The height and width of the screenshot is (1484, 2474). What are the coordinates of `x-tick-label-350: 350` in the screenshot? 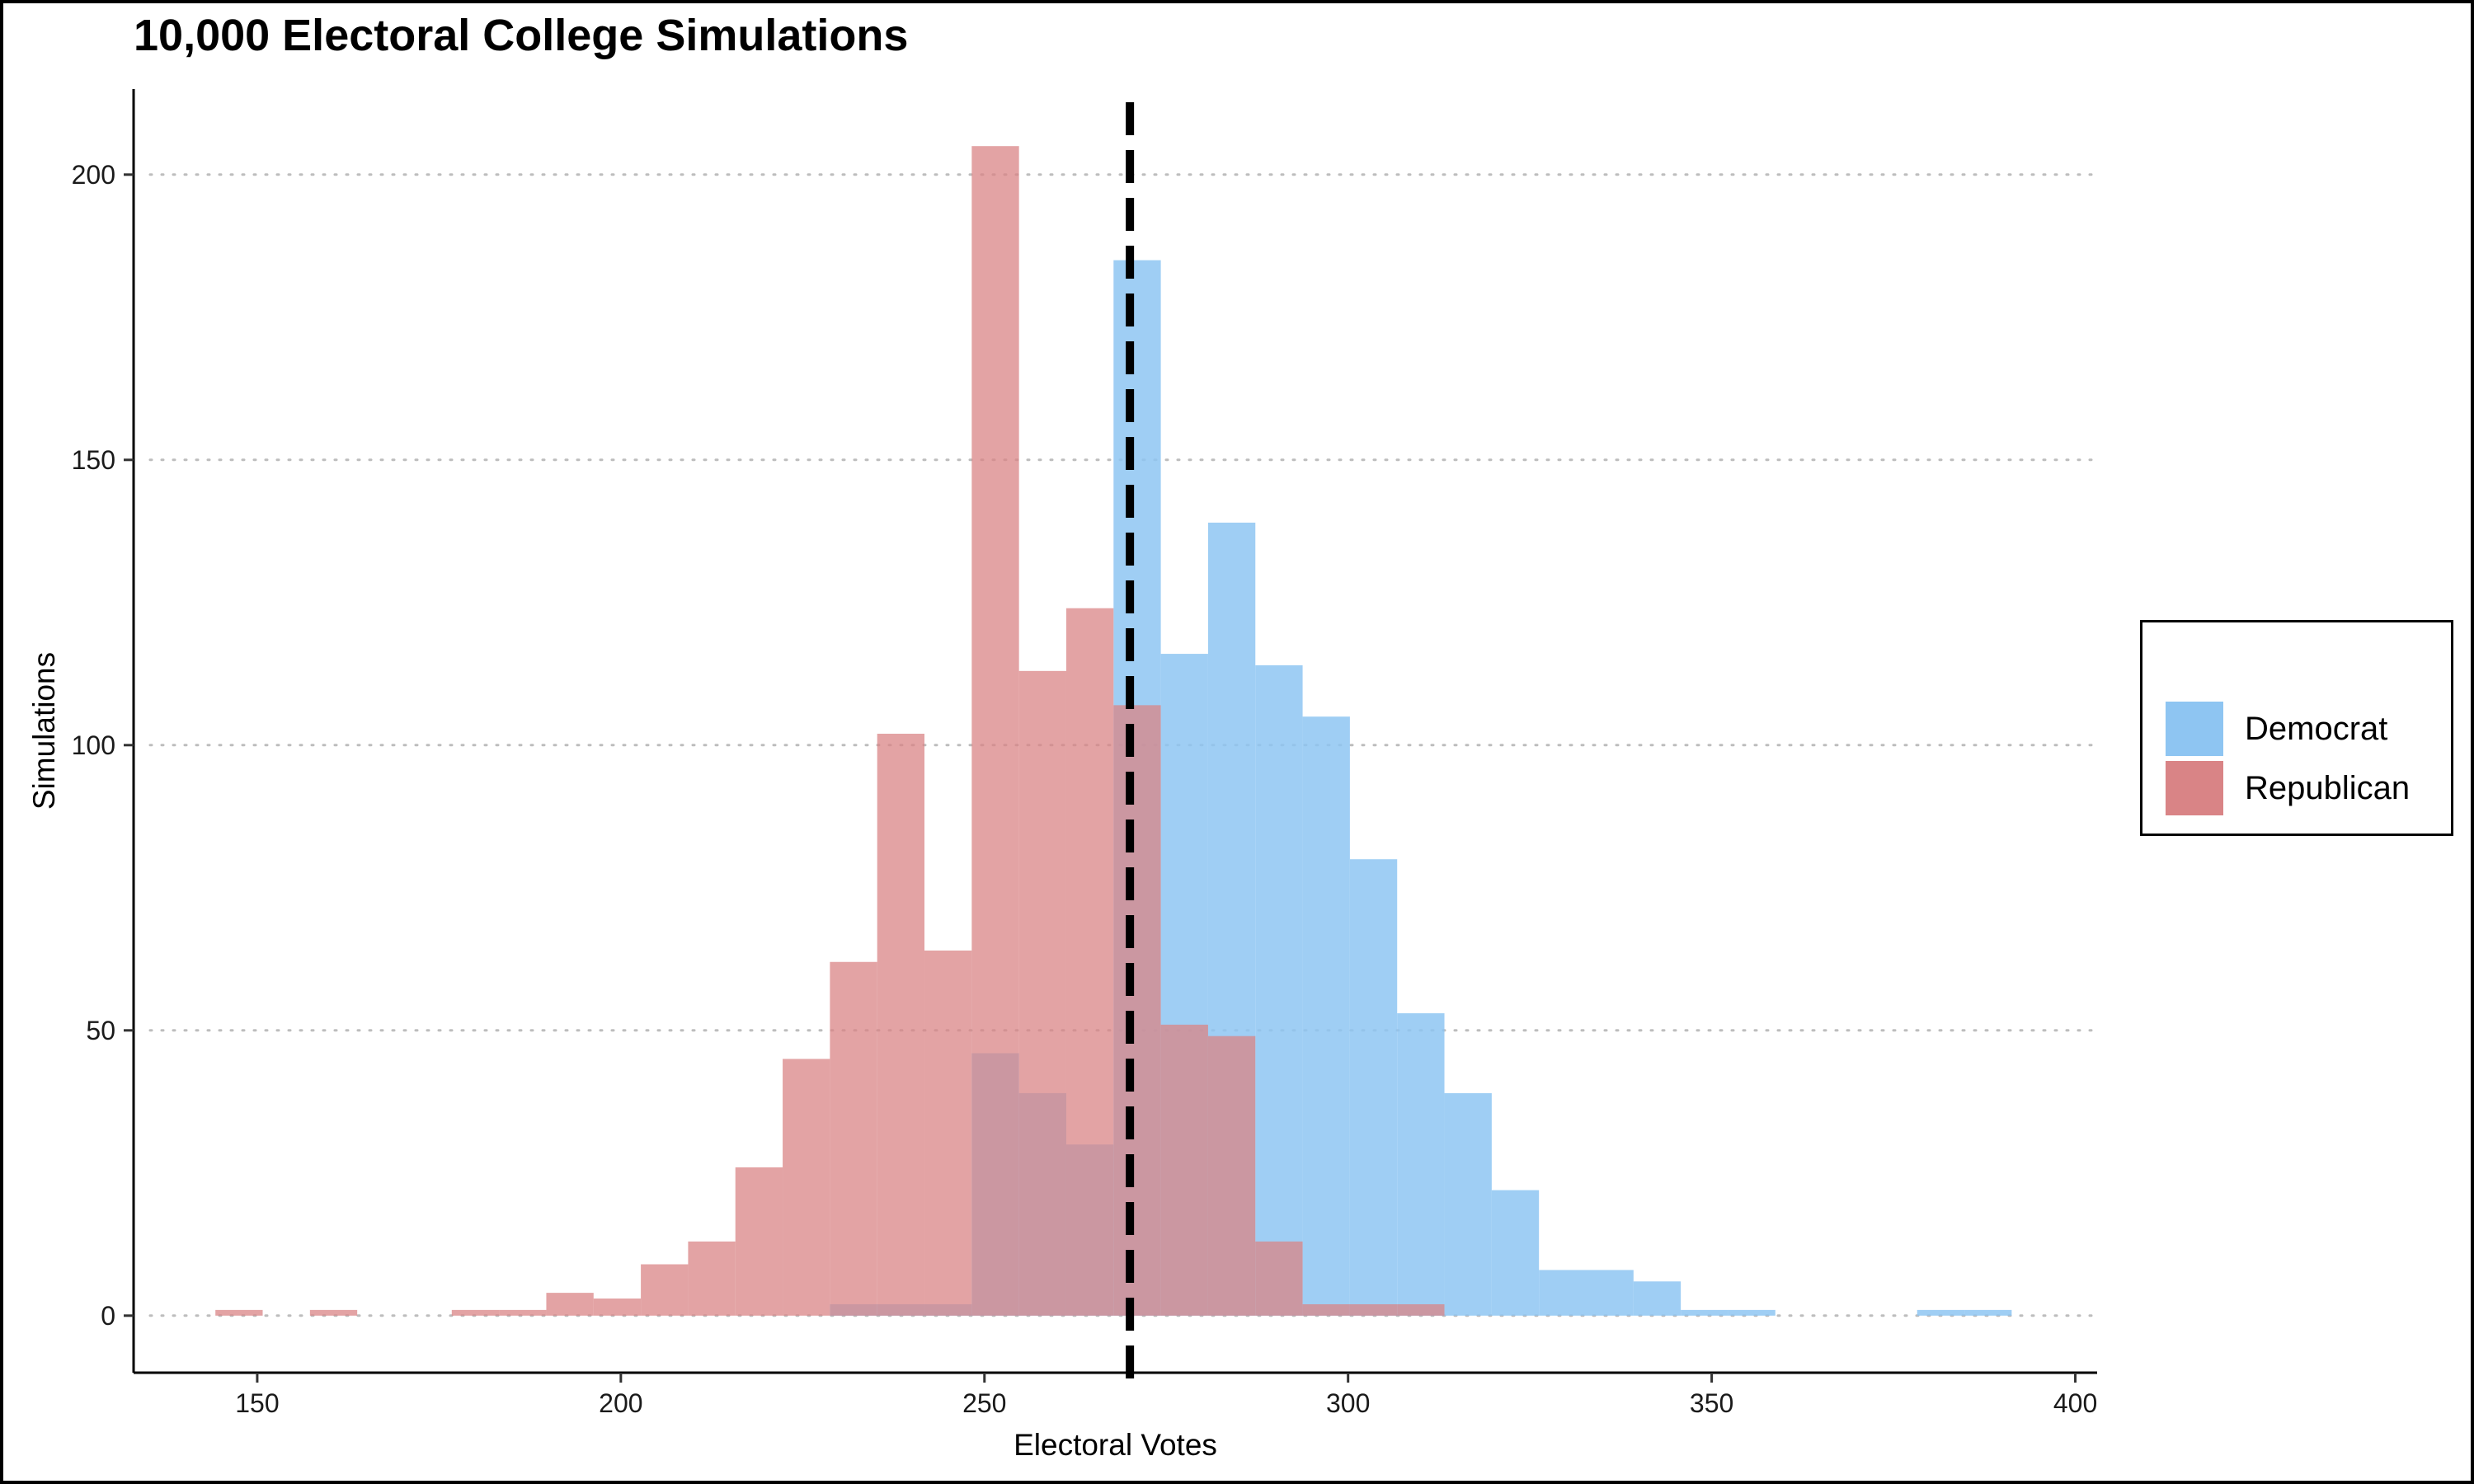 It's located at (1711, 1403).